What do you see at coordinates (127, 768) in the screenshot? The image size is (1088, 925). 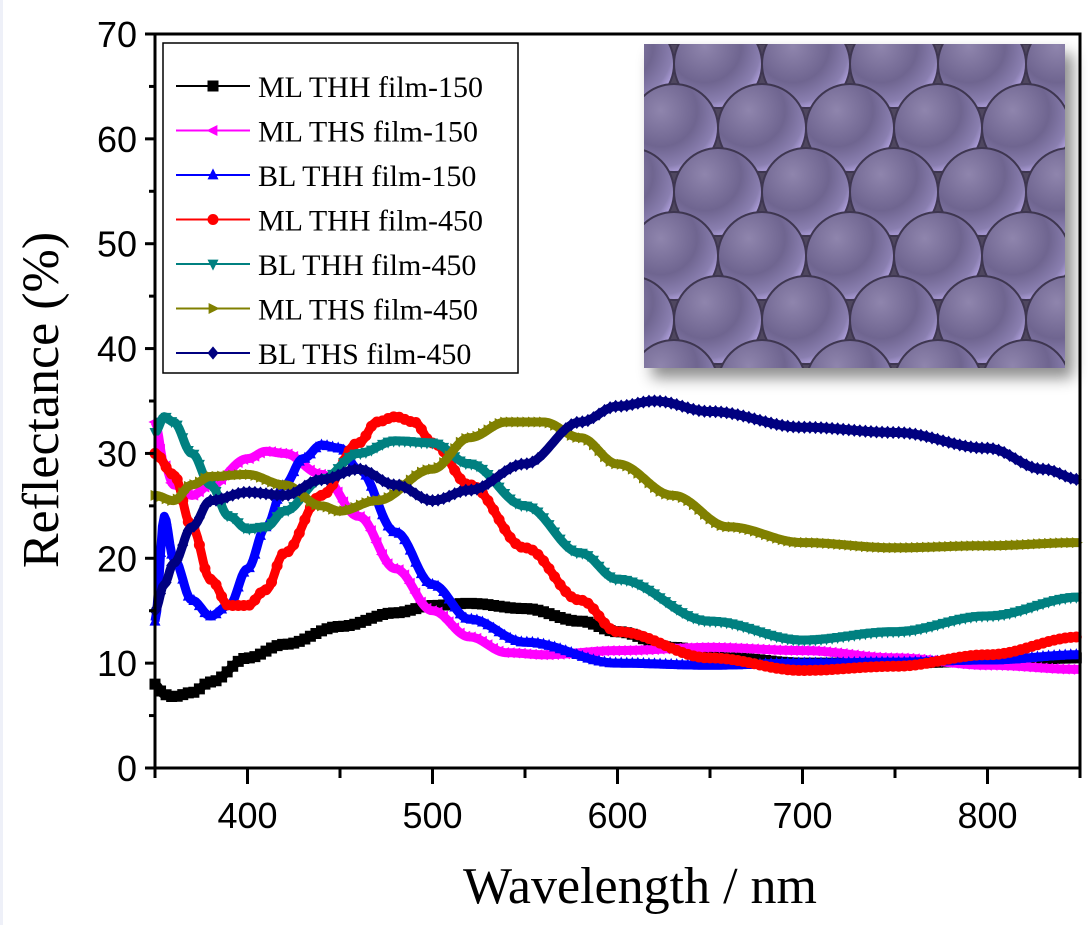 I see `y-tick-label: 0` at bounding box center [127, 768].